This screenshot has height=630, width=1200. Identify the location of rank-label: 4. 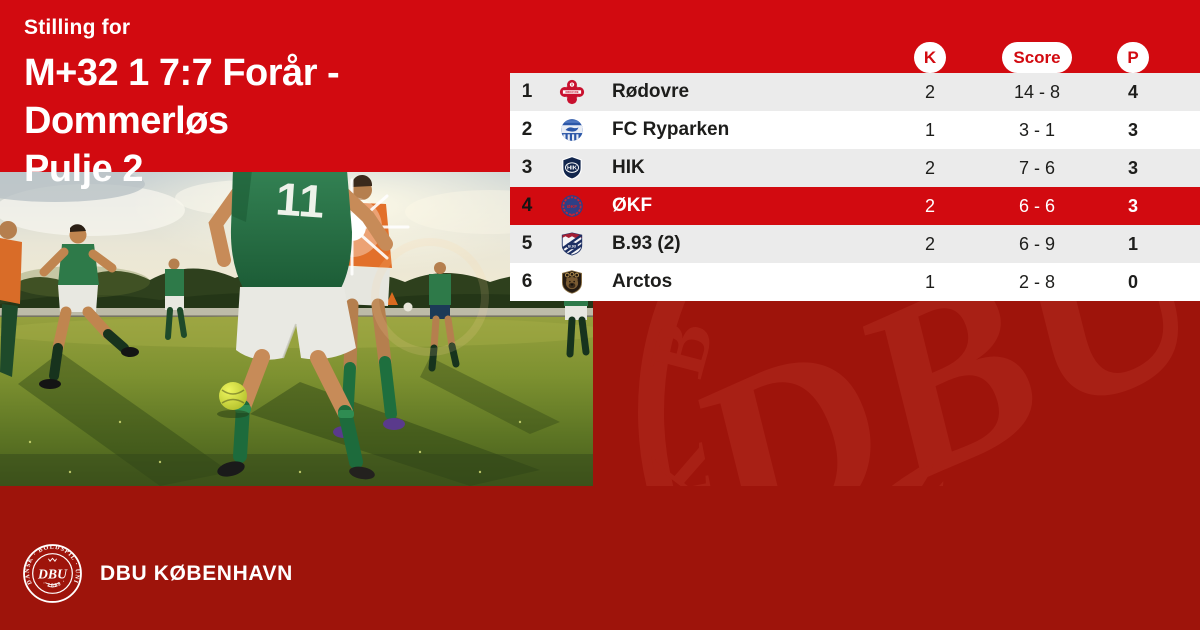
(527, 205).